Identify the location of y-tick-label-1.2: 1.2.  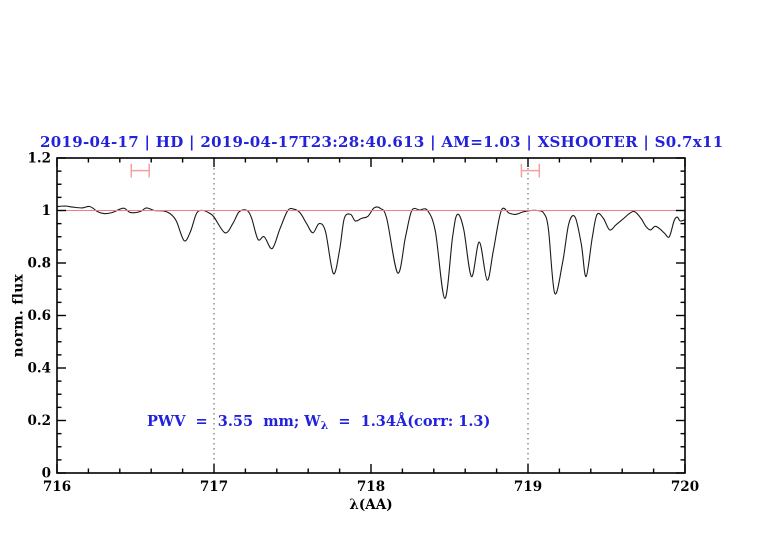
(40, 159).